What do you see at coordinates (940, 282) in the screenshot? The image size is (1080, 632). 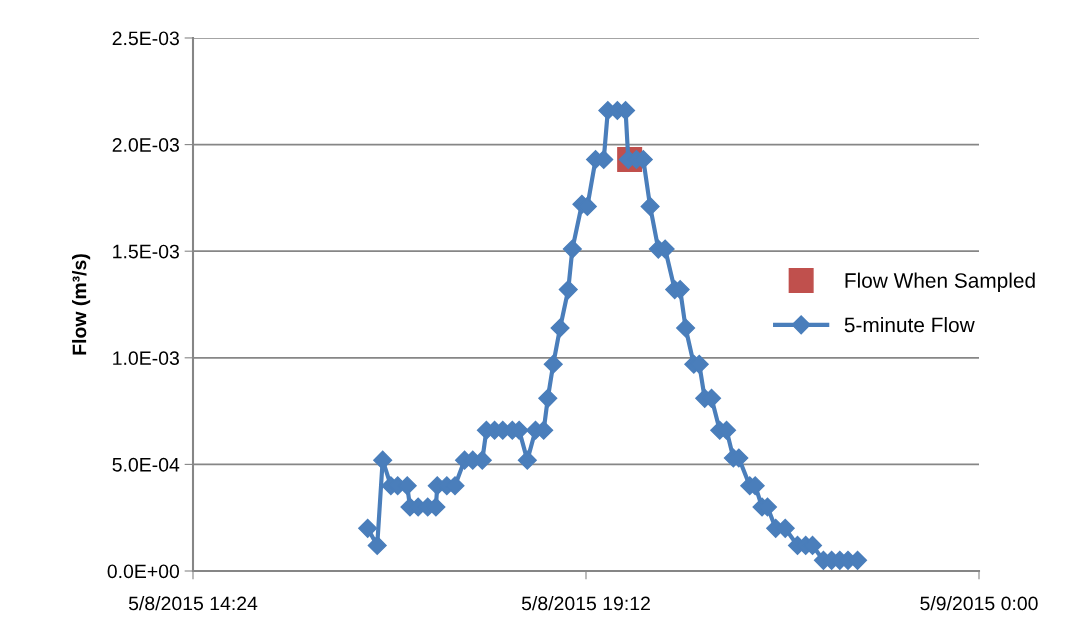 I see `legend-label: Flow When Sampled` at bounding box center [940, 282].